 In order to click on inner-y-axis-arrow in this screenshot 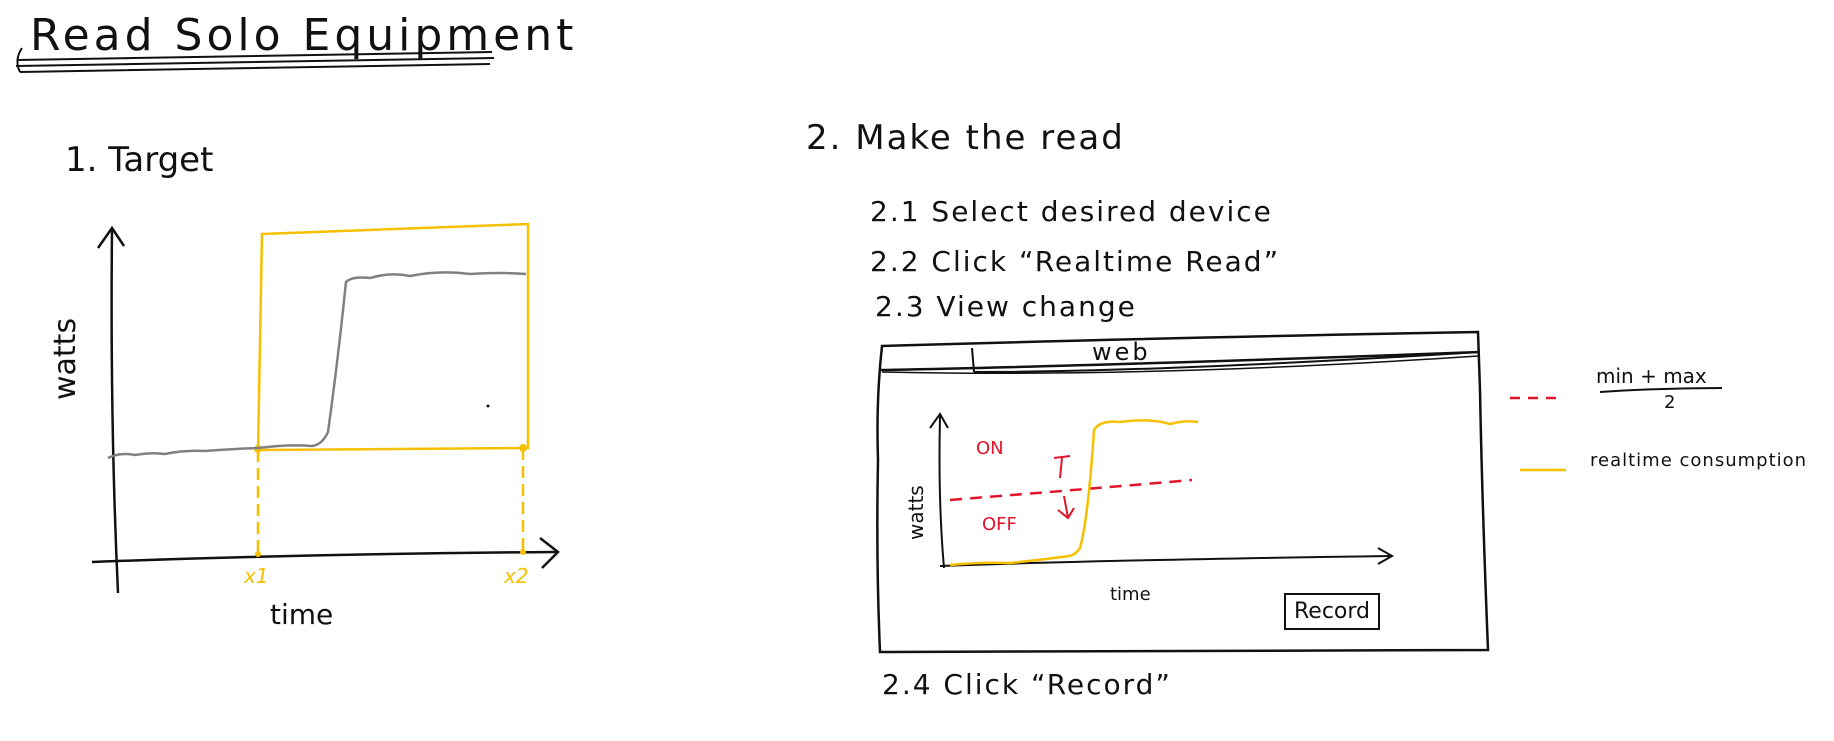, I will do `click(939, 420)`.